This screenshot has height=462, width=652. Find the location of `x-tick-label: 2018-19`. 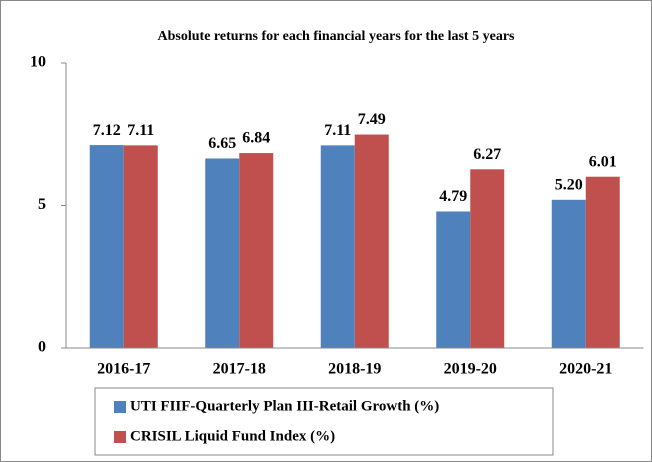

x-tick-label: 2018-19 is located at coordinates (354, 369).